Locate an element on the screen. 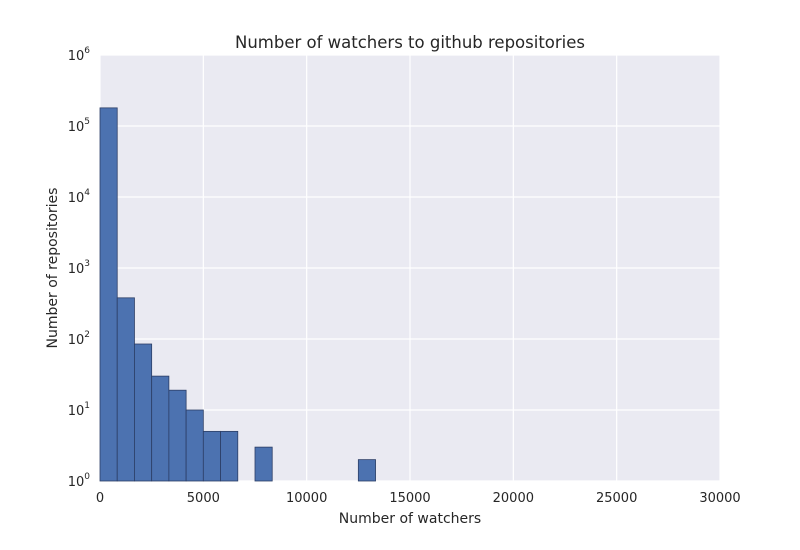  x-tick-label: 0 is located at coordinates (100, 498).